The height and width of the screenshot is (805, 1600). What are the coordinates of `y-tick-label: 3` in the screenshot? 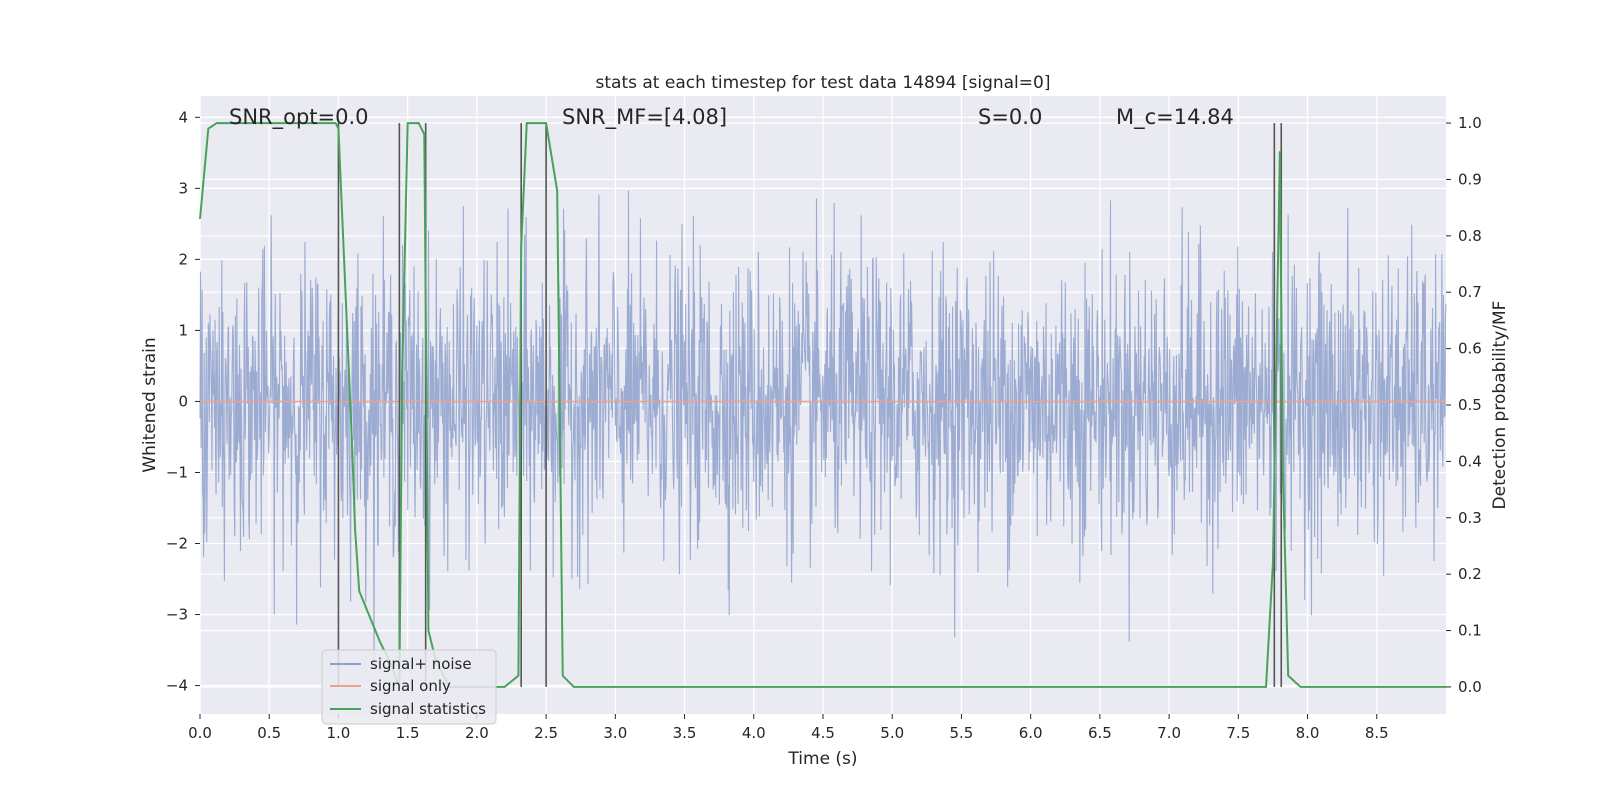 It's located at (183, 188).